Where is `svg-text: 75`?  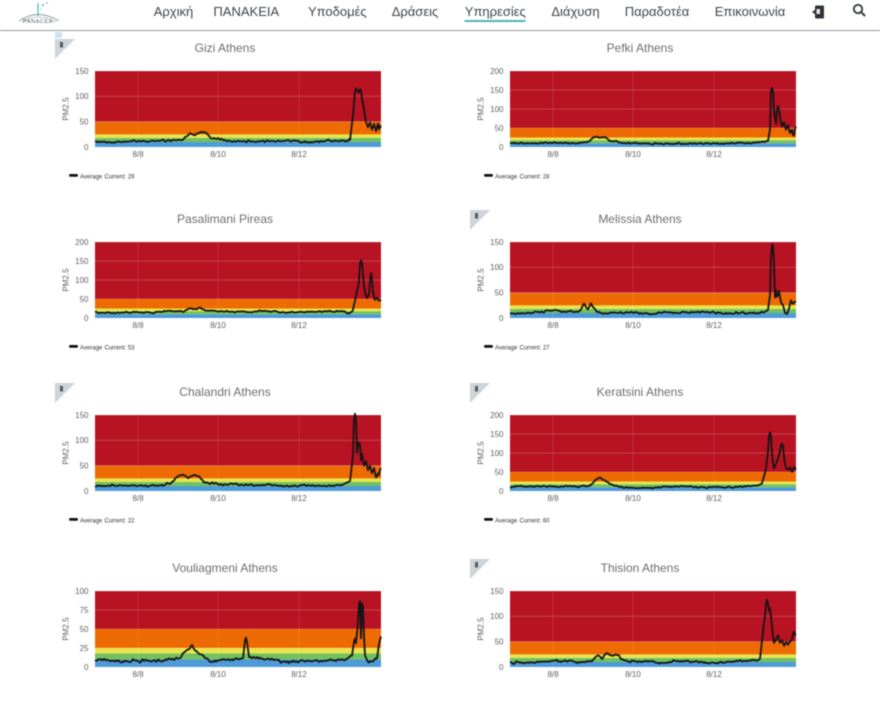
svg-text: 75 is located at coordinates (84, 610).